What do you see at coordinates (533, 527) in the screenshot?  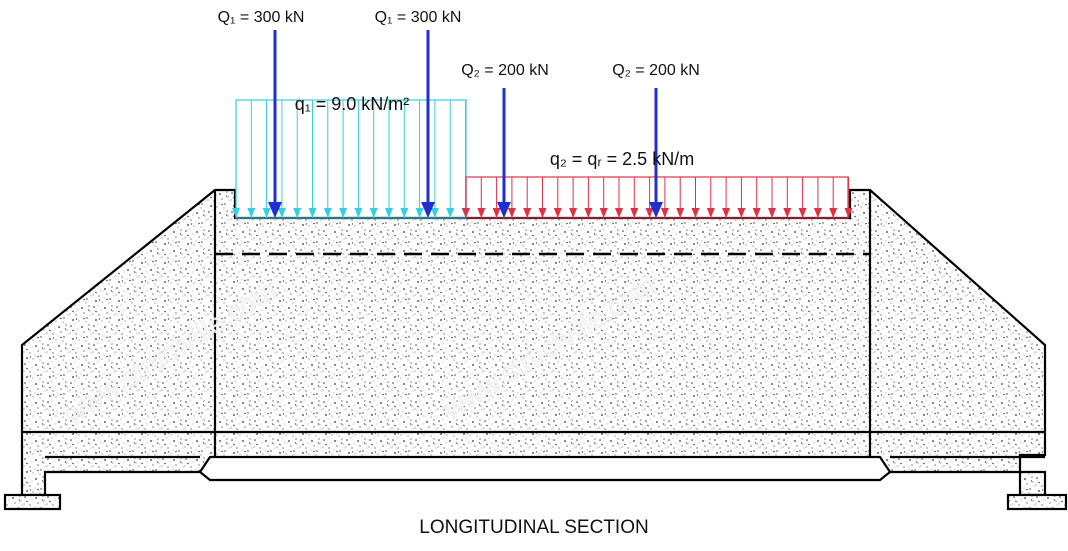 I see `title: LONGITUDINAL SECTION` at bounding box center [533, 527].